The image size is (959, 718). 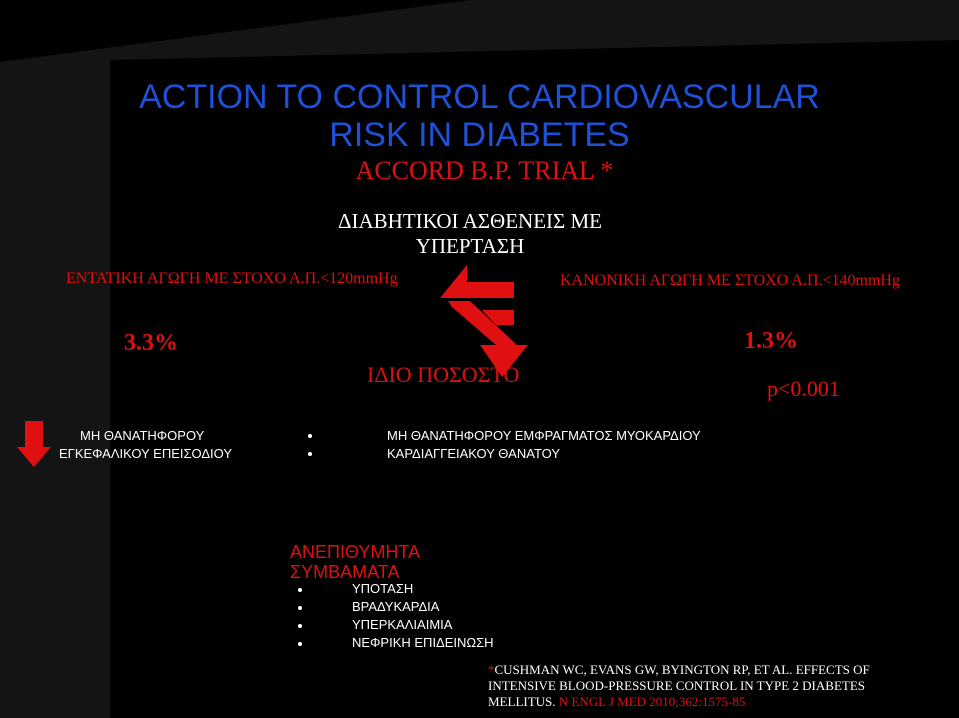 I want to click on outcome-item: ΜΗ ΘΑΝΑΤΗΦΟΡΟΥ ΕΜΦΡΑΓΜΑΤΟΣ ΜΥΟΚΑΡΔΙΟΥ, so click(x=544, y=435).